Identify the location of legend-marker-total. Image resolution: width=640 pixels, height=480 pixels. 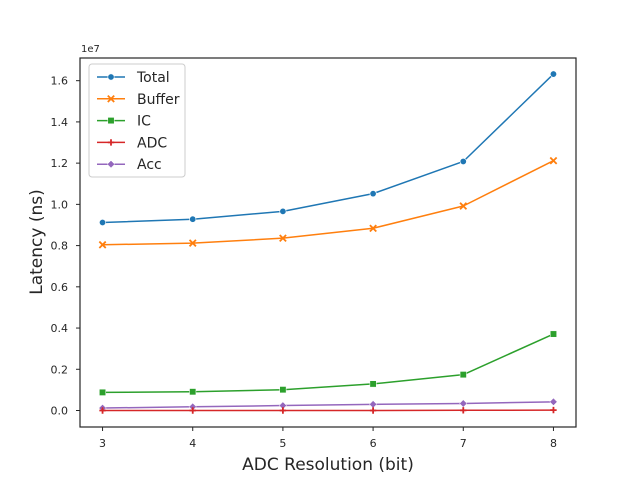
(111, 77).